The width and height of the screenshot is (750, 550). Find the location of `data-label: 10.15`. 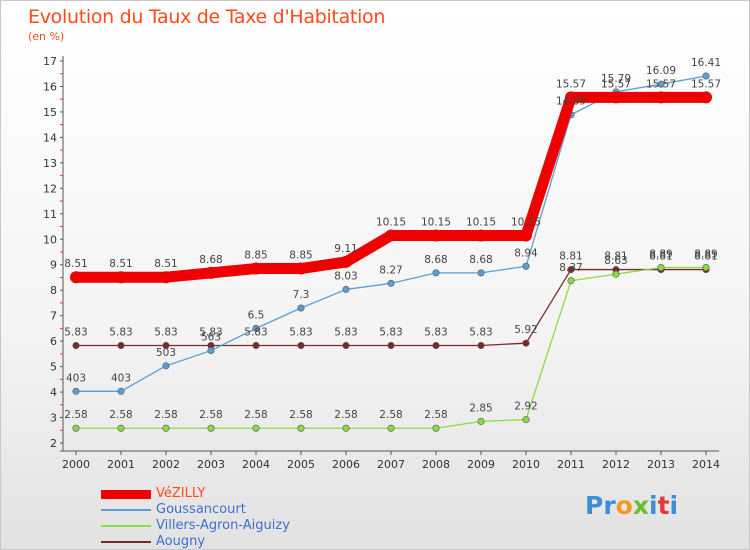

data-label: 10.15 is located at coordinates (436, 222).